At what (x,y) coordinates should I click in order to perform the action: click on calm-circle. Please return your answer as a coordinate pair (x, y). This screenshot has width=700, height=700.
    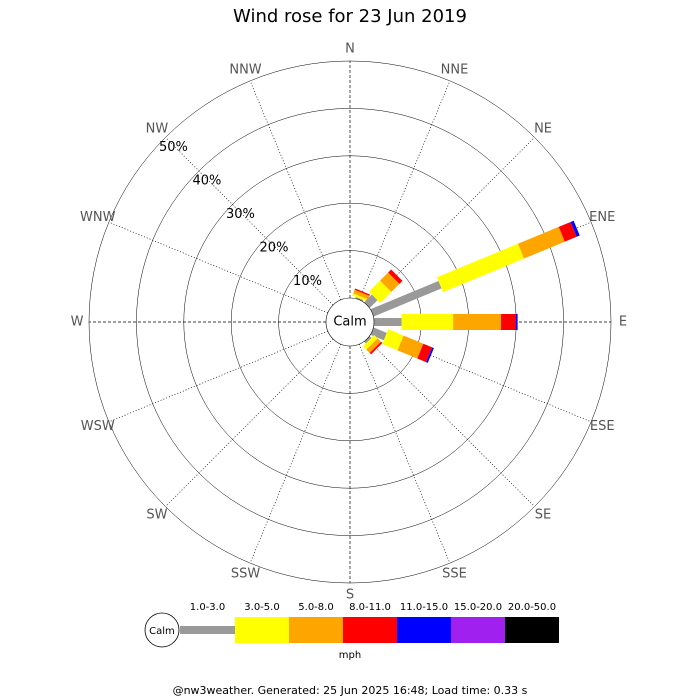
    Looking at the image, I should click on (350, 322).